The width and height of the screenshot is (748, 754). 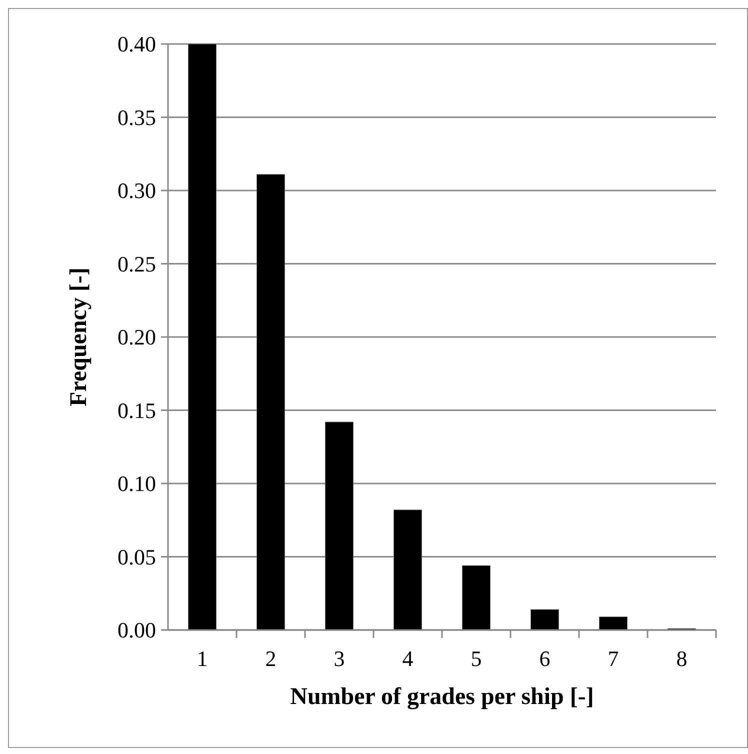 I want to click on x-tick-label: 2, so click(x=270, y=658).